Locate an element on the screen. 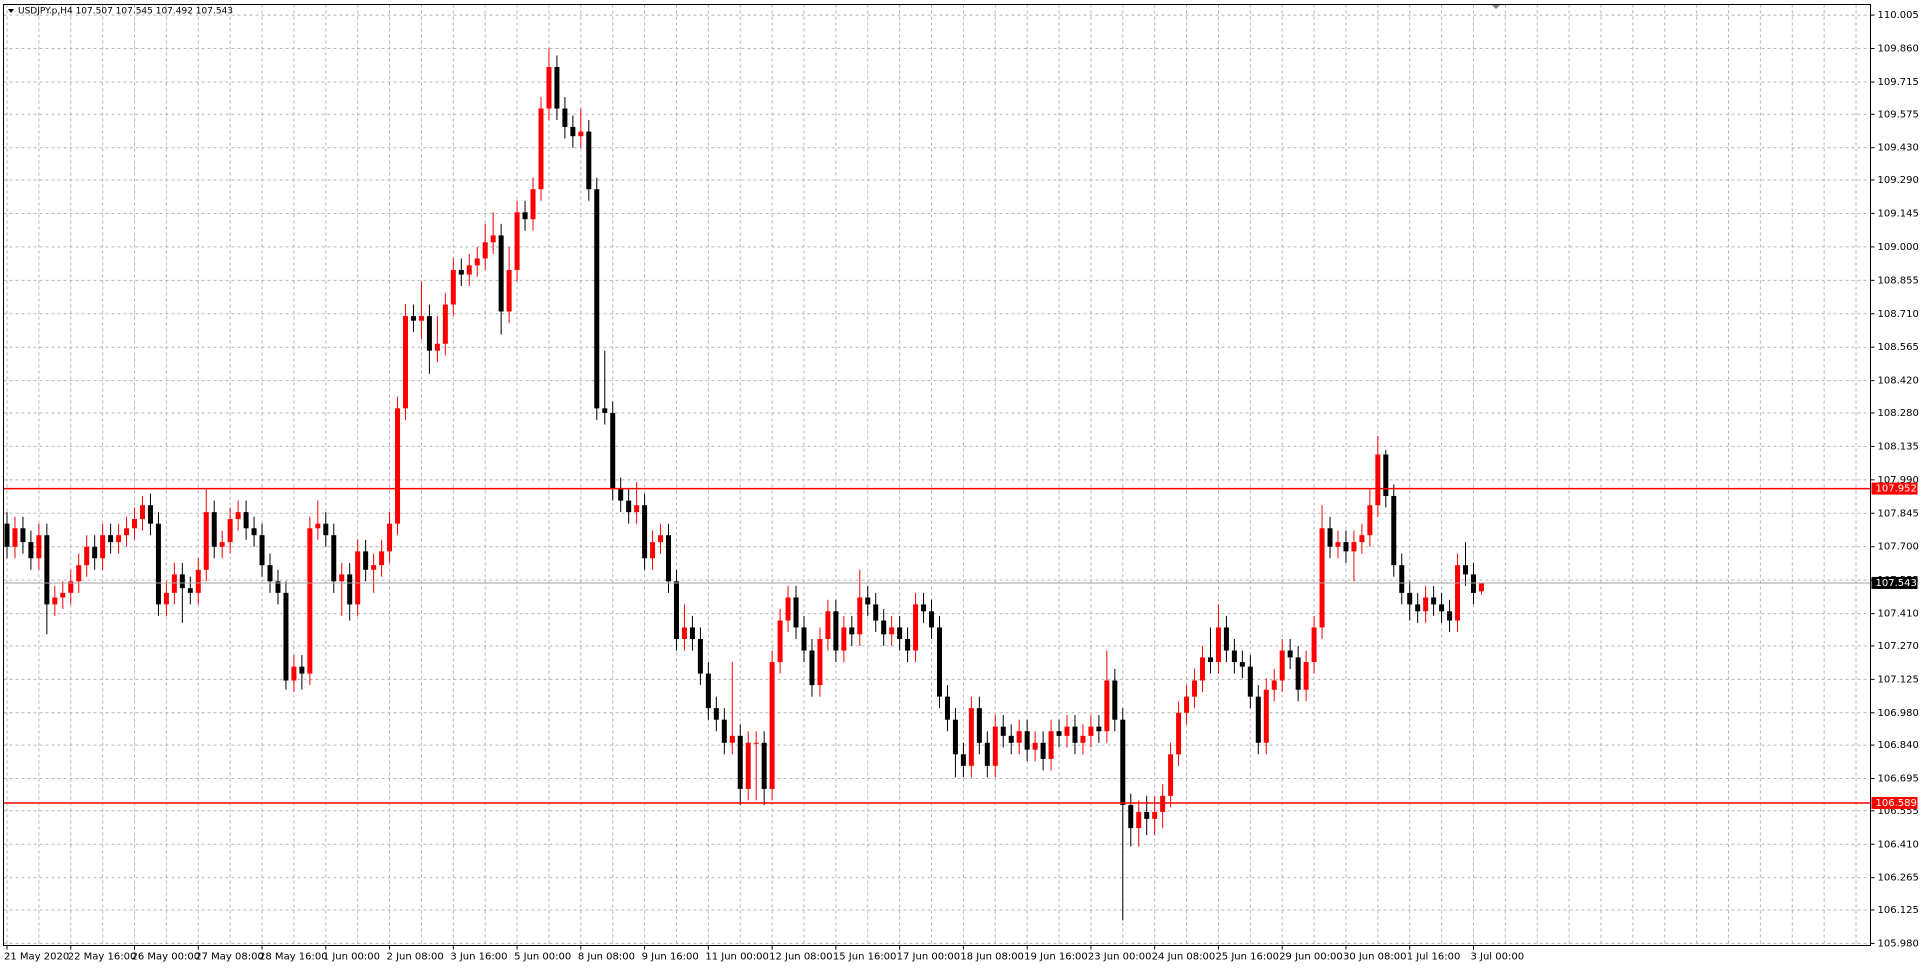  x-tick-label: 23 Jun 00:00 is located at coordinates (1120, 957).